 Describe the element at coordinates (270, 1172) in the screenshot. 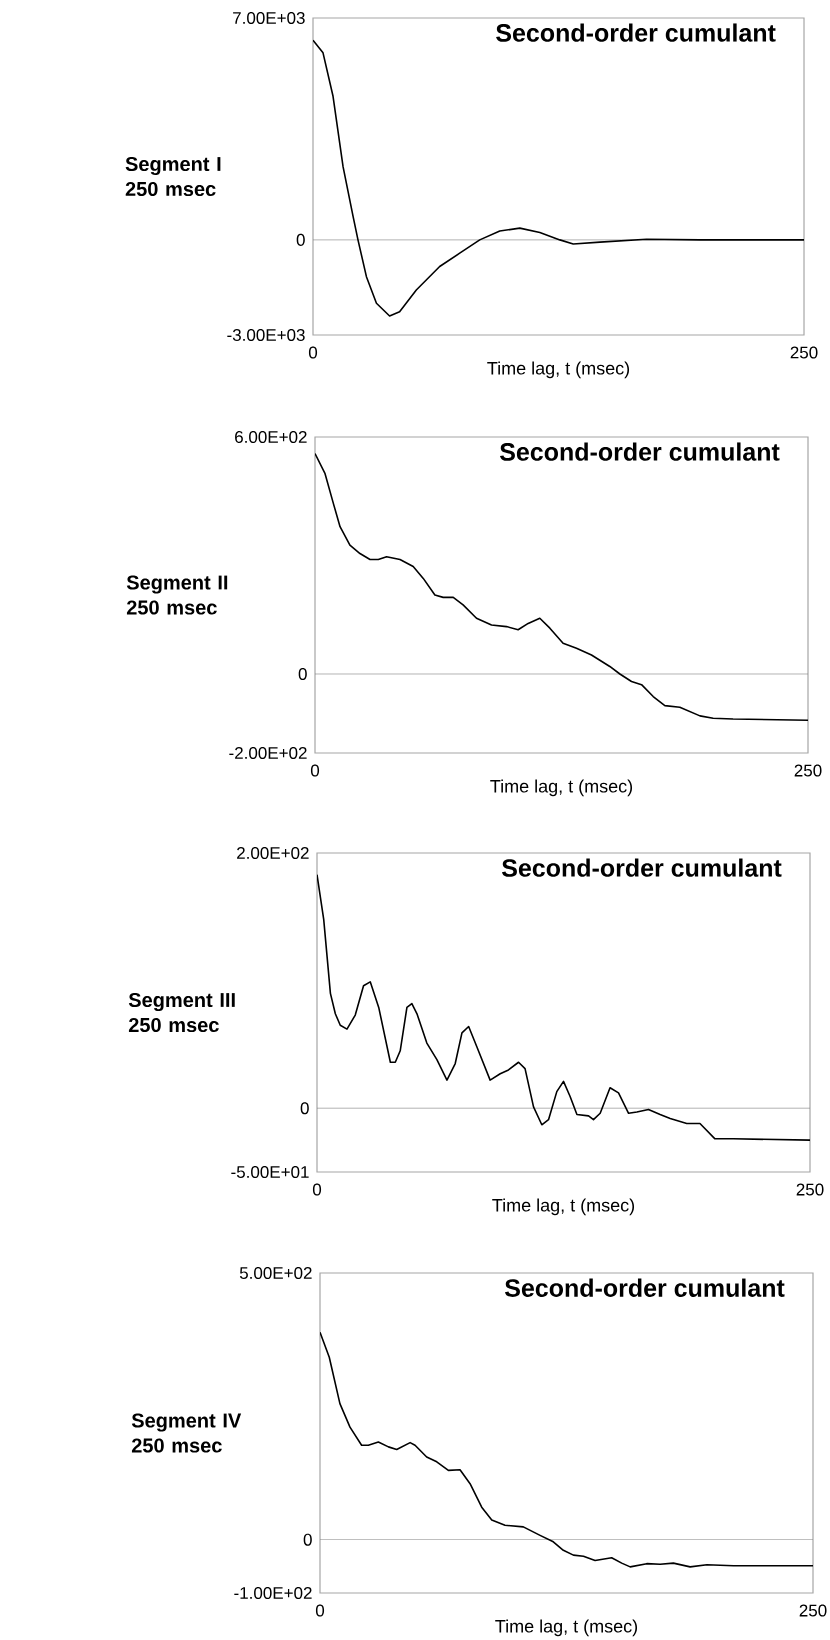

I see `y-tick-label: -5.00E+01` at that location.